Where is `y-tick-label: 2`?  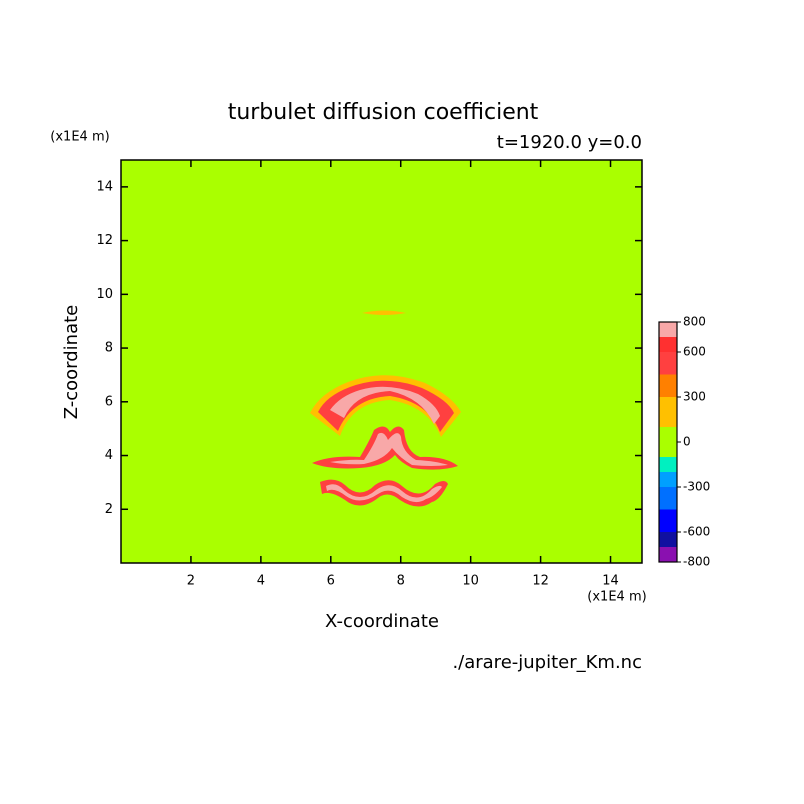 y-tick-label: 2 is located at coordinates (109, 509).